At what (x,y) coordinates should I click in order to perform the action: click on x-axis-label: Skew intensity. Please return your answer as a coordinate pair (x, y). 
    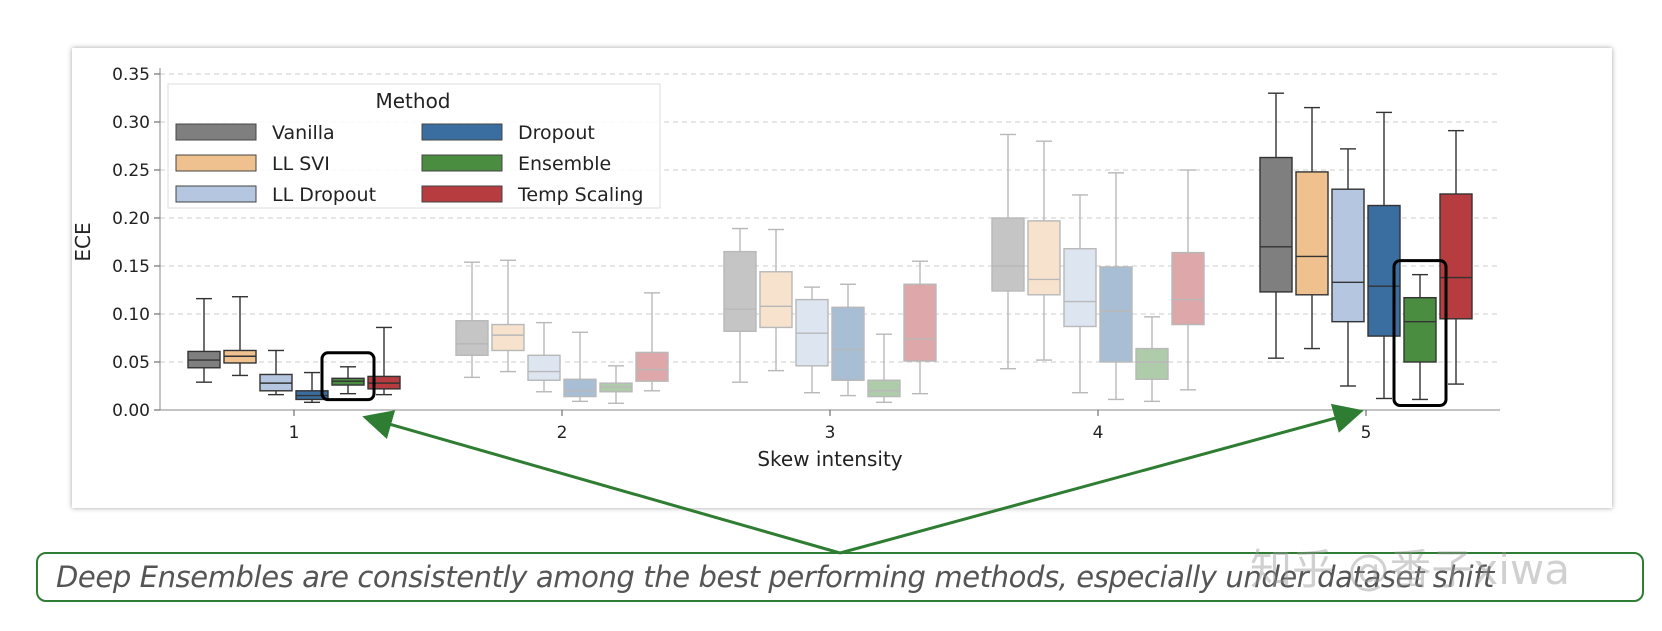
    Looking at the image, I should click on (829, 459).